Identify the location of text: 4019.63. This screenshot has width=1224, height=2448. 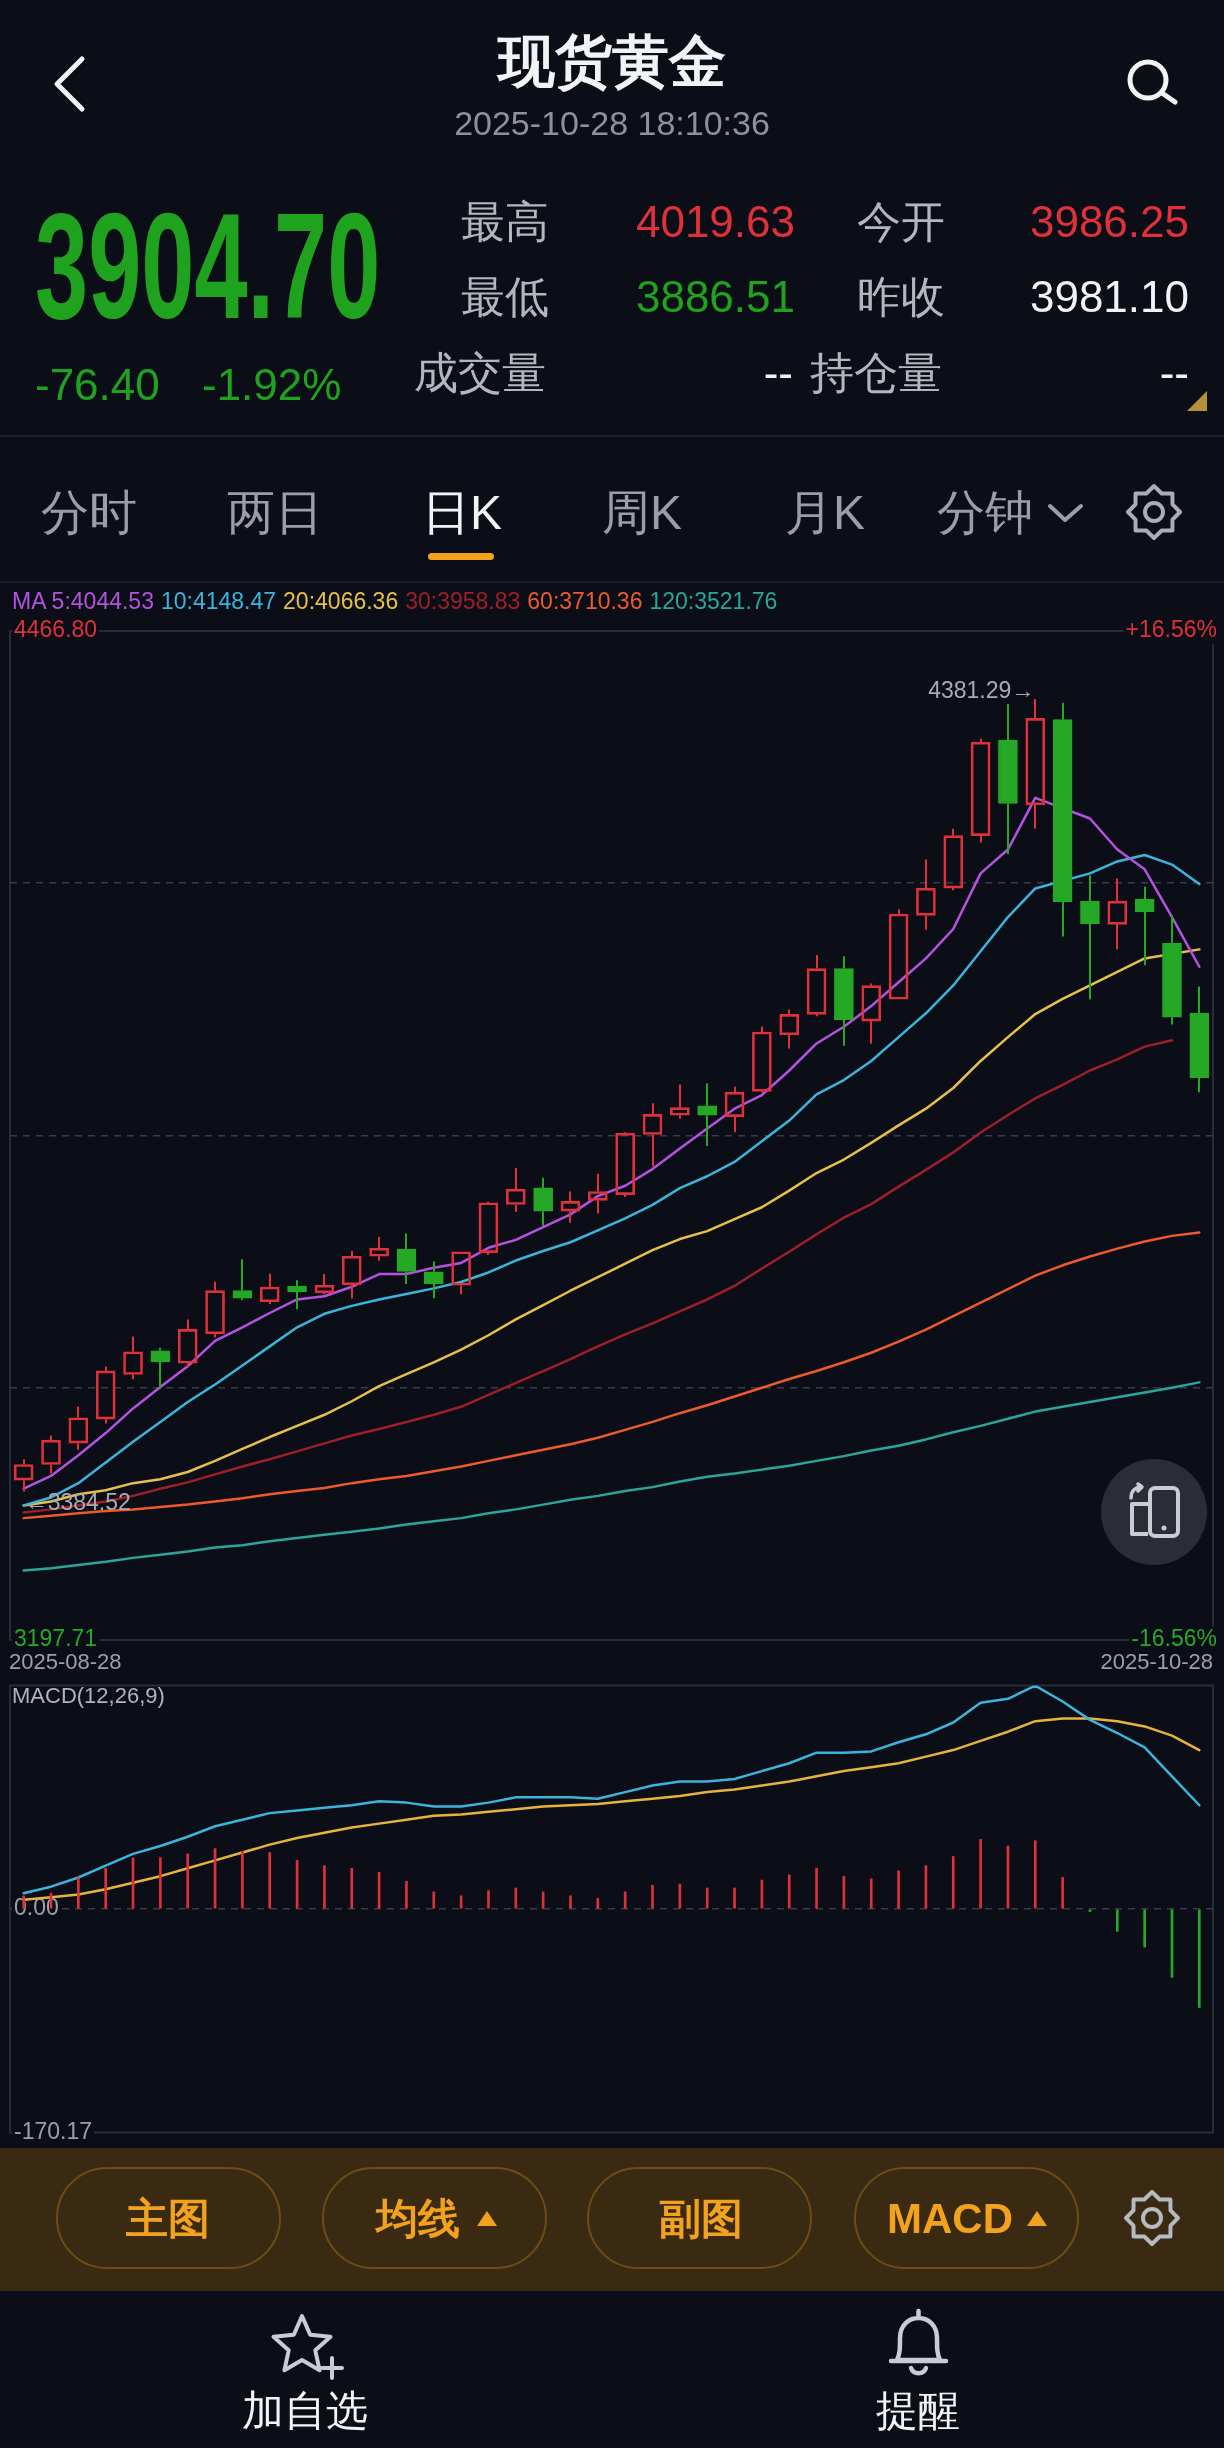
(715, 222).